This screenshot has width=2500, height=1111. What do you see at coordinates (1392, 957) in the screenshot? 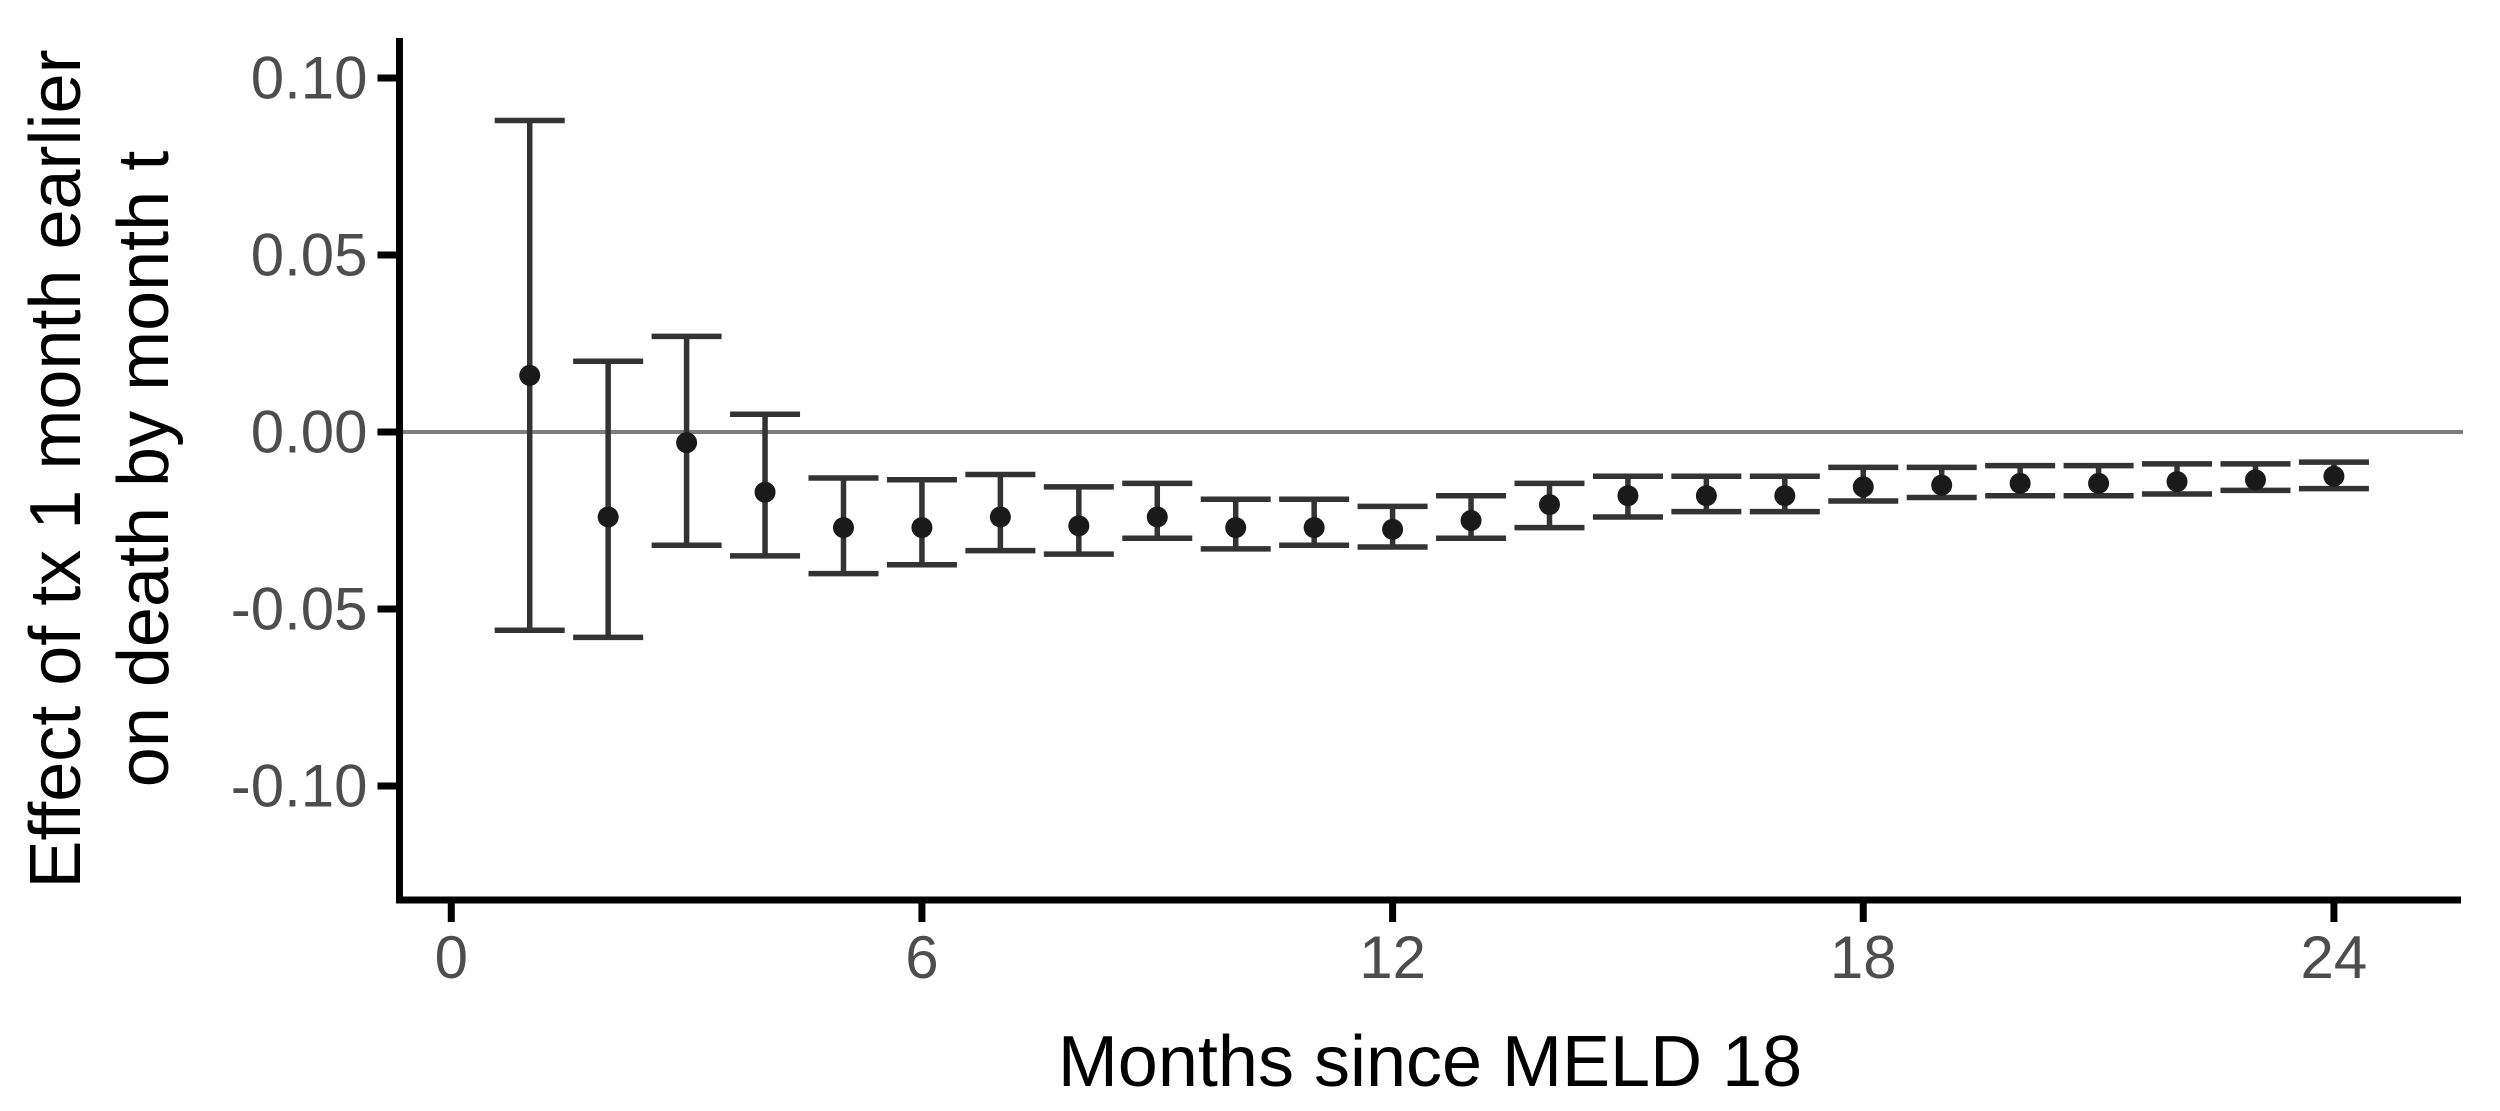
I see `x-tick-label: 12` at bounding box center [1392, 957].